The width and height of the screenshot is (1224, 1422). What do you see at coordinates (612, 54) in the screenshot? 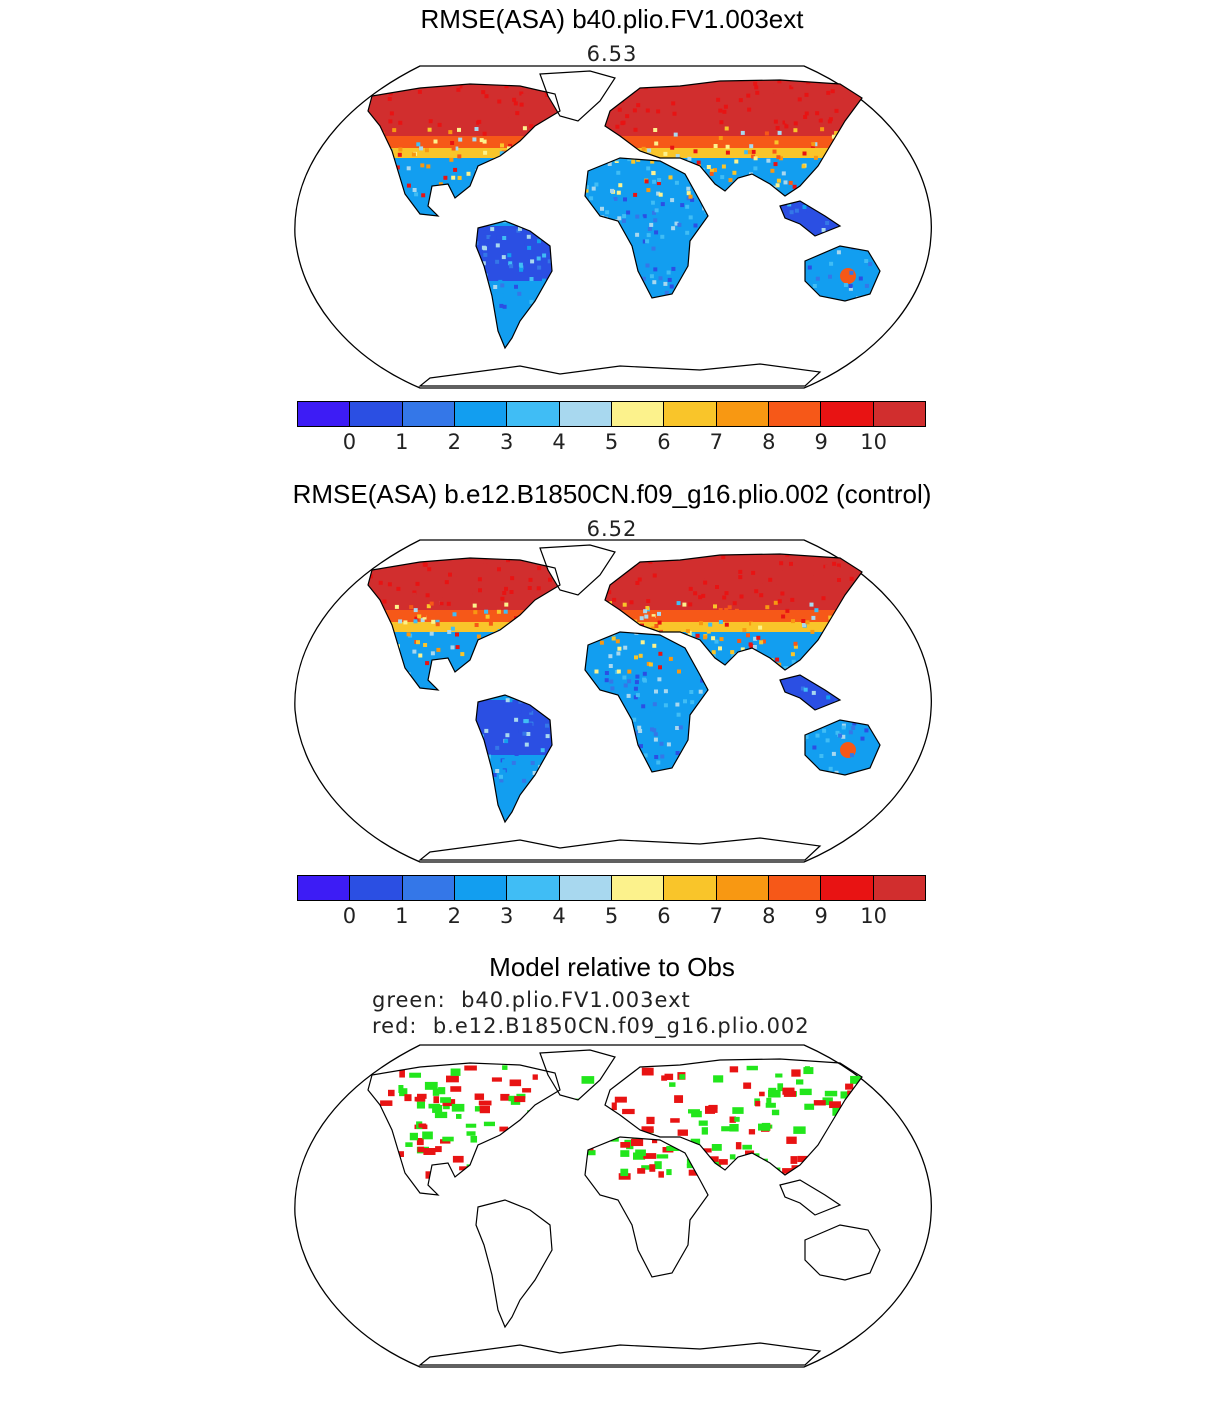
I see `panel-1-global-rmse: 6.53` at bounding box center [612, 54].